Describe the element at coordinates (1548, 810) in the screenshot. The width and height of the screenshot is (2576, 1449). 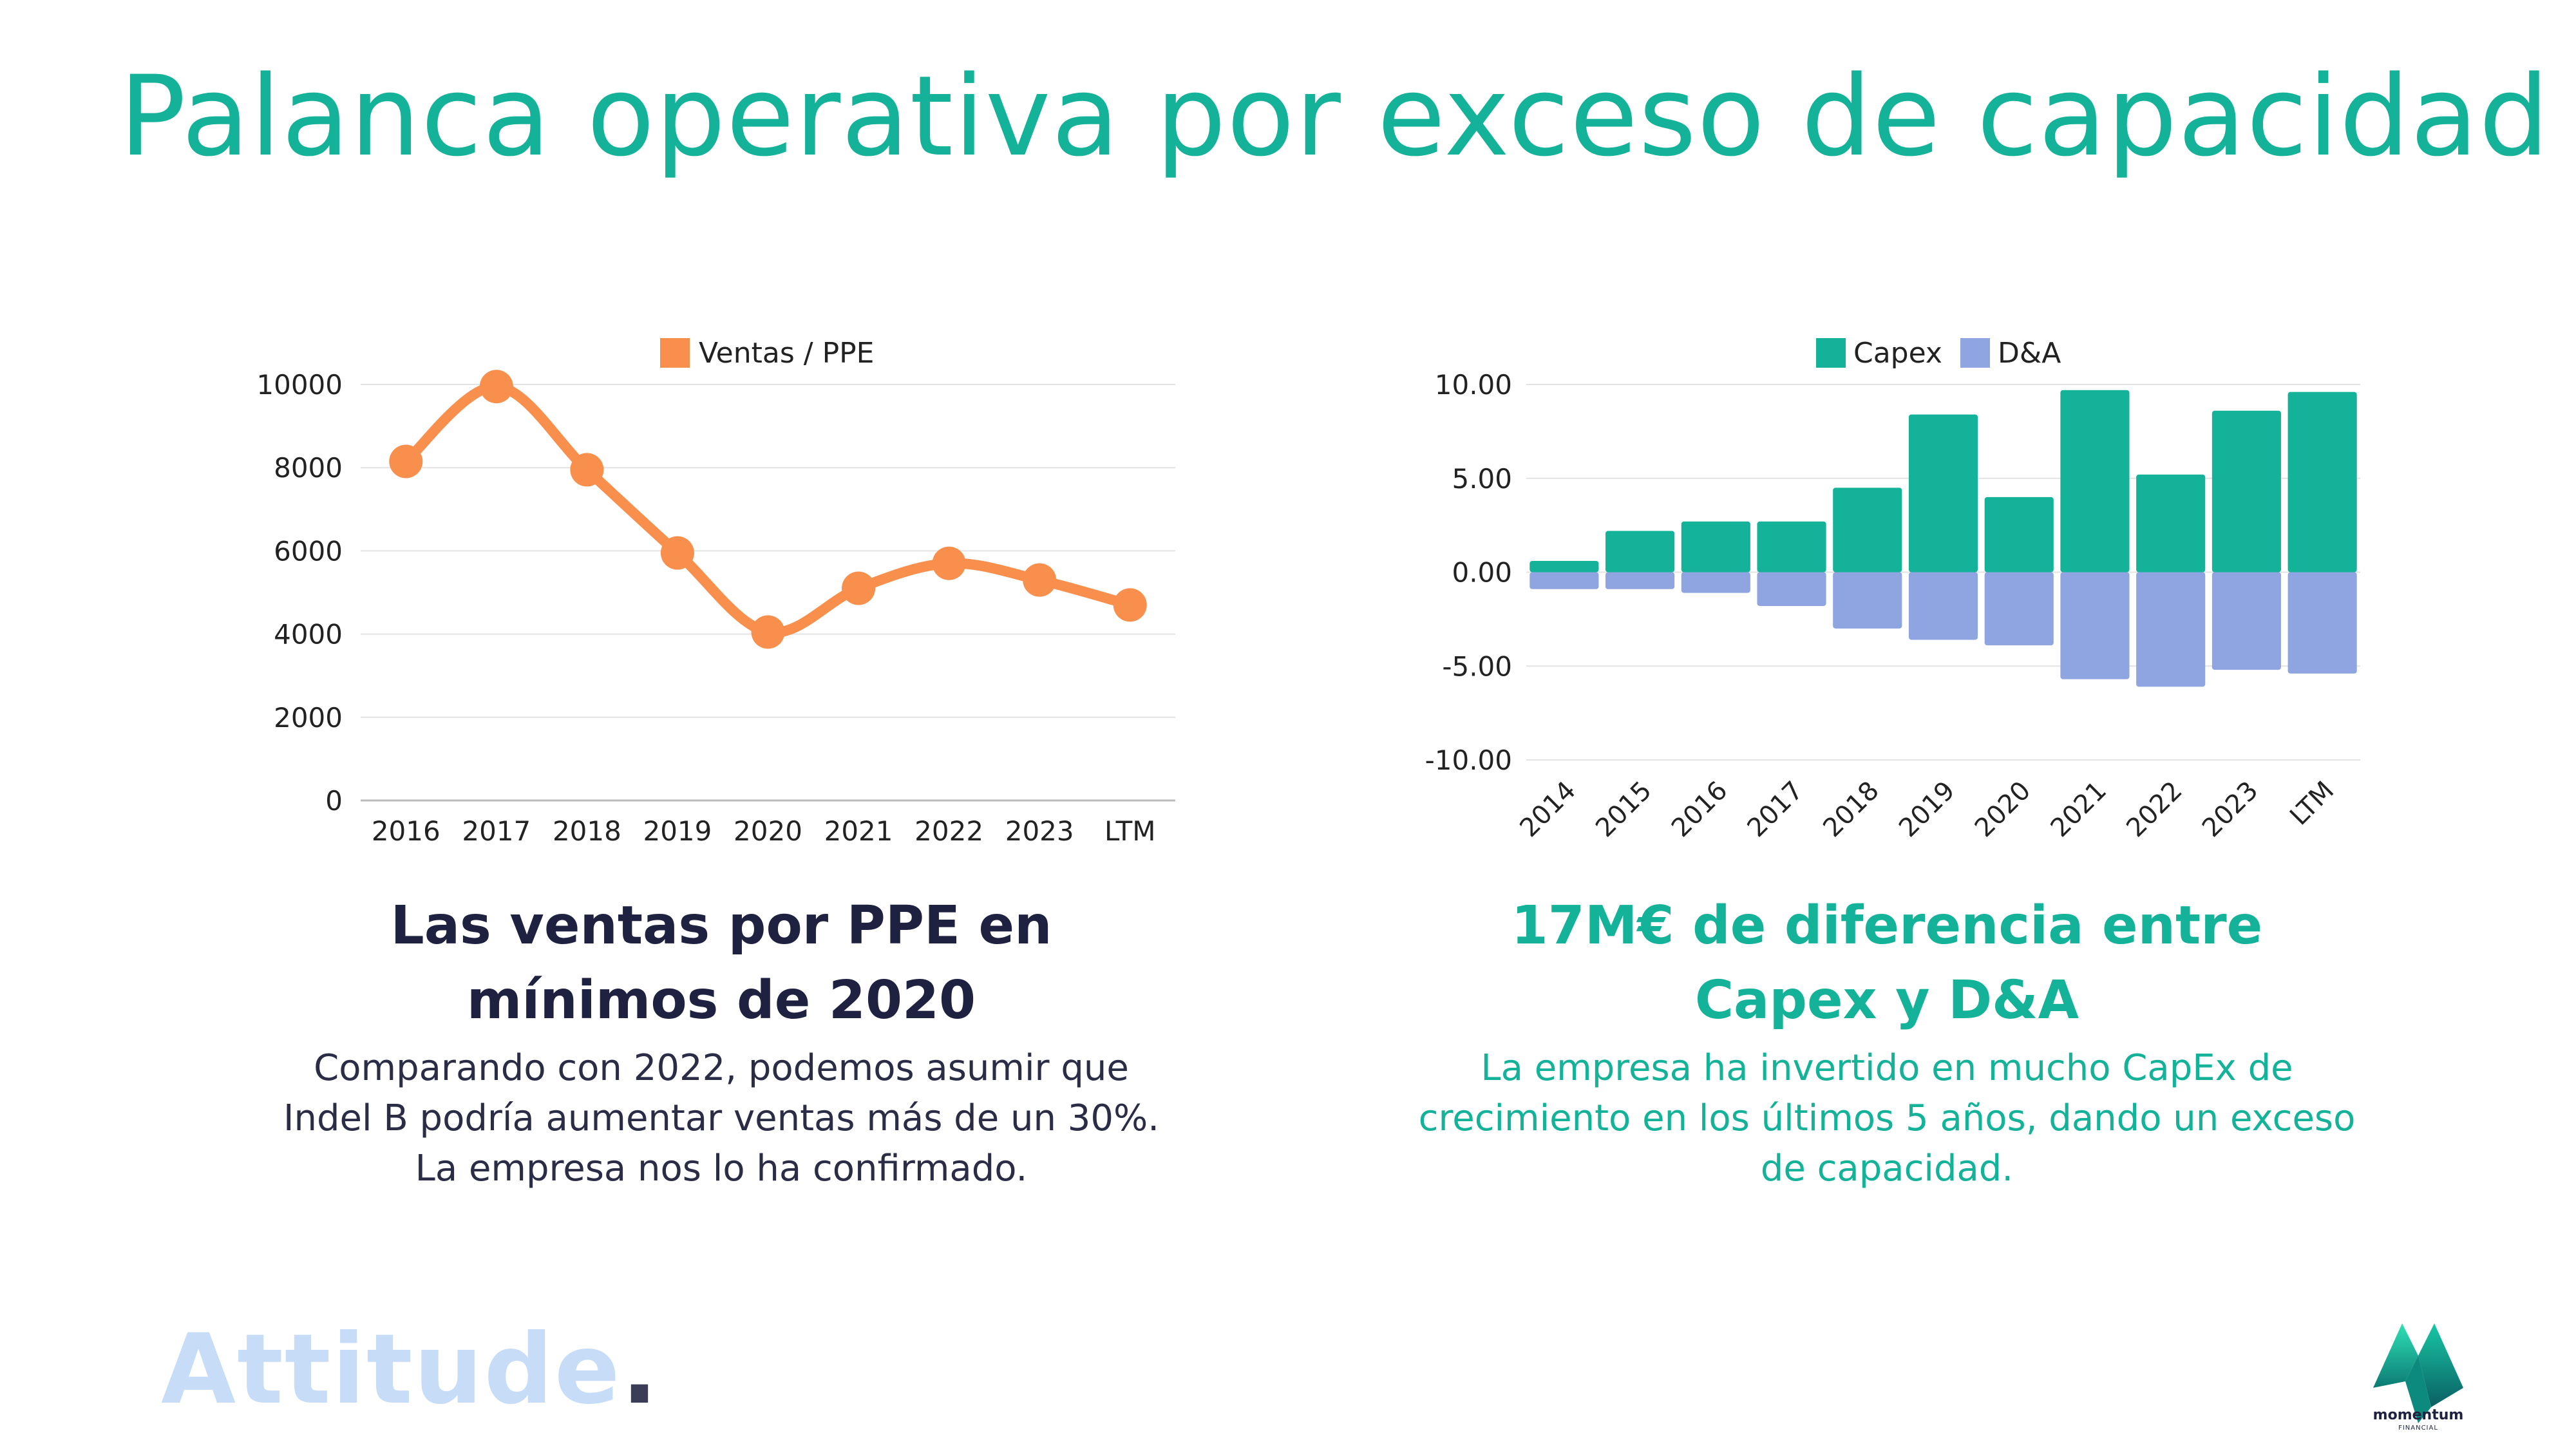
I see `x-tick-label: 2014` at that location.